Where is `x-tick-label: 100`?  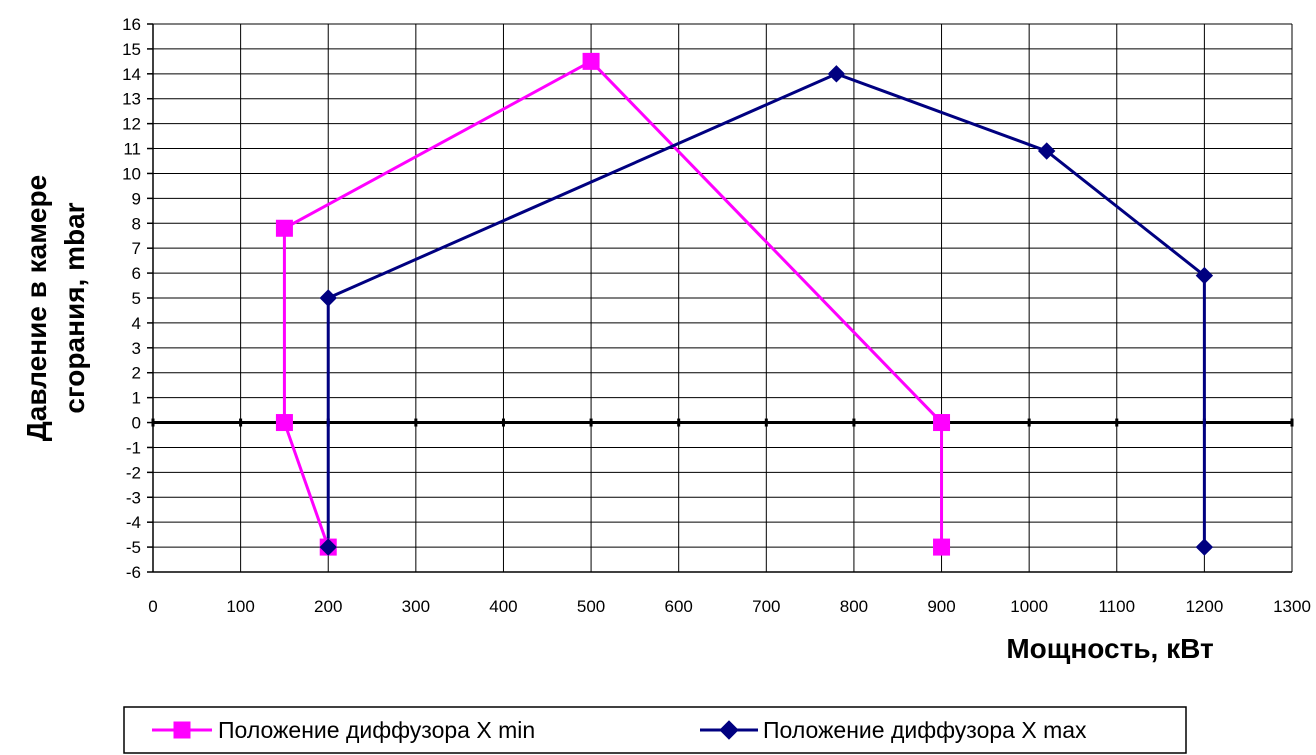 x-tick-label: 100 is located at coordinates (240, 606).